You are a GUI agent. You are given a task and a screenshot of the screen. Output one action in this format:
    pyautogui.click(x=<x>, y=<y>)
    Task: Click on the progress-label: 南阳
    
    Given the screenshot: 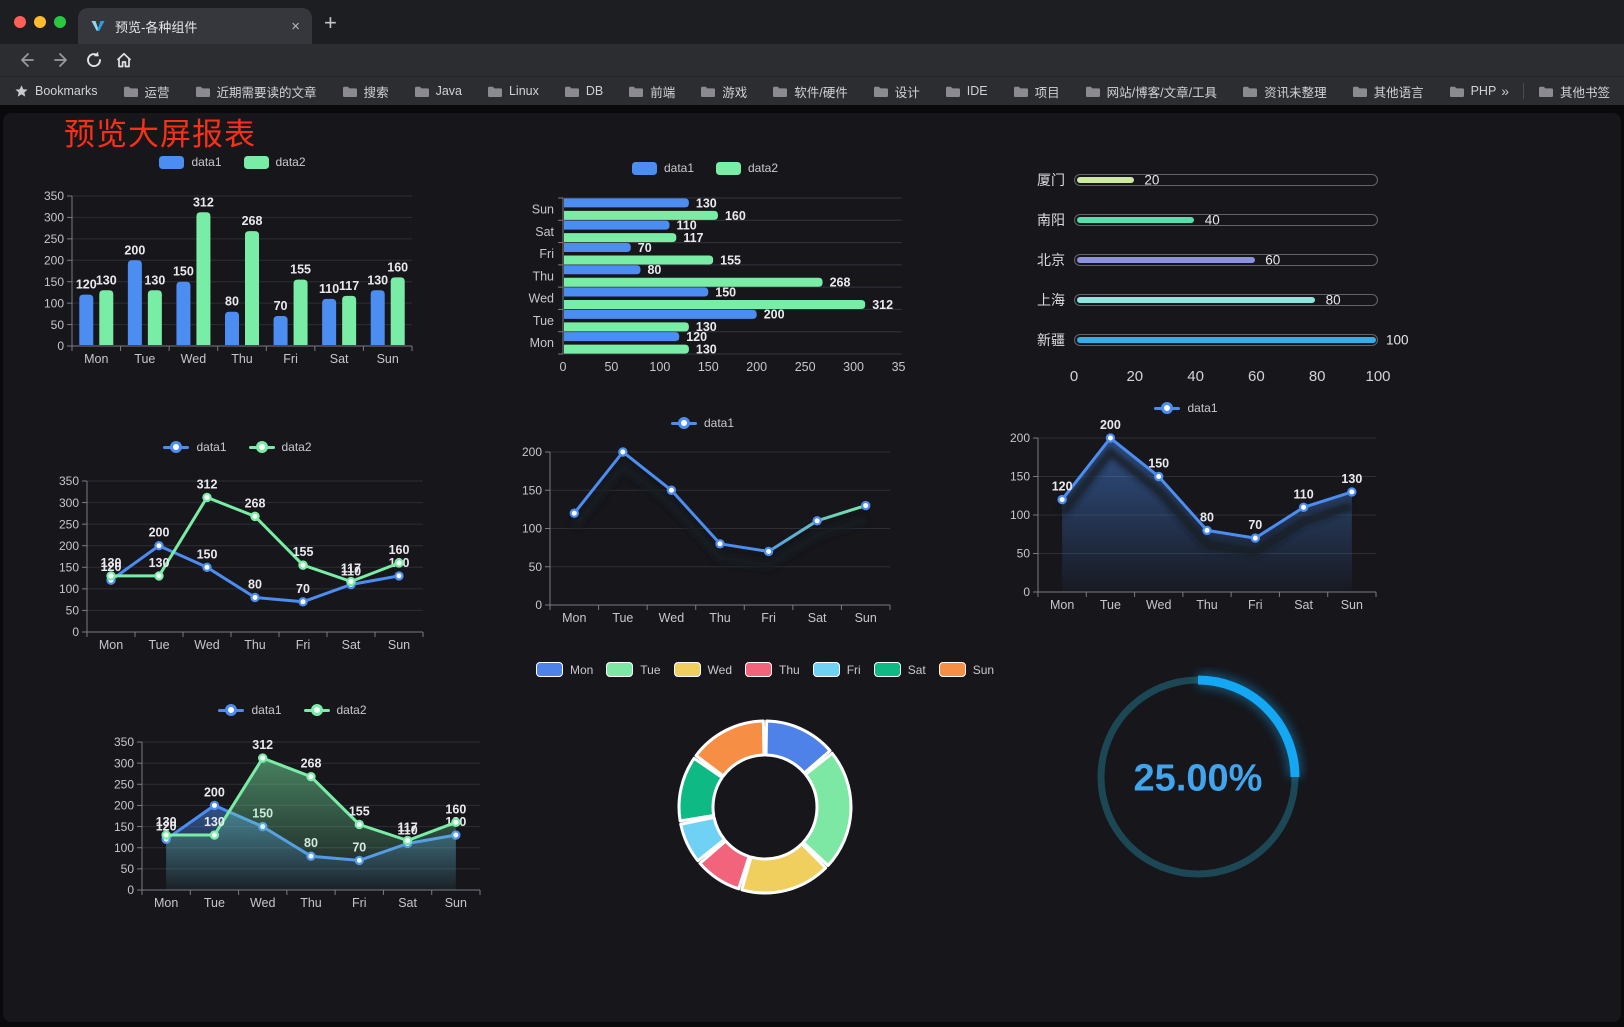 What is the action you would take?
    pyautogui.click(x=1051, y=220)
    